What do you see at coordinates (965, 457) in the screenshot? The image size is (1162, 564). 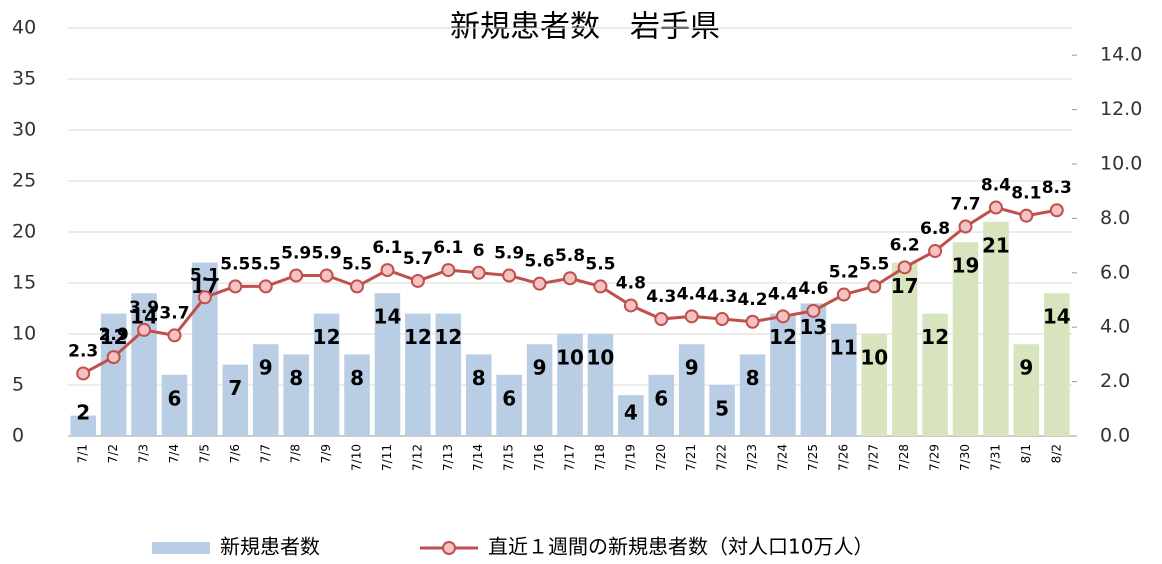 I see `x-tick-label: 7/30` at bounding box center [965, 457].